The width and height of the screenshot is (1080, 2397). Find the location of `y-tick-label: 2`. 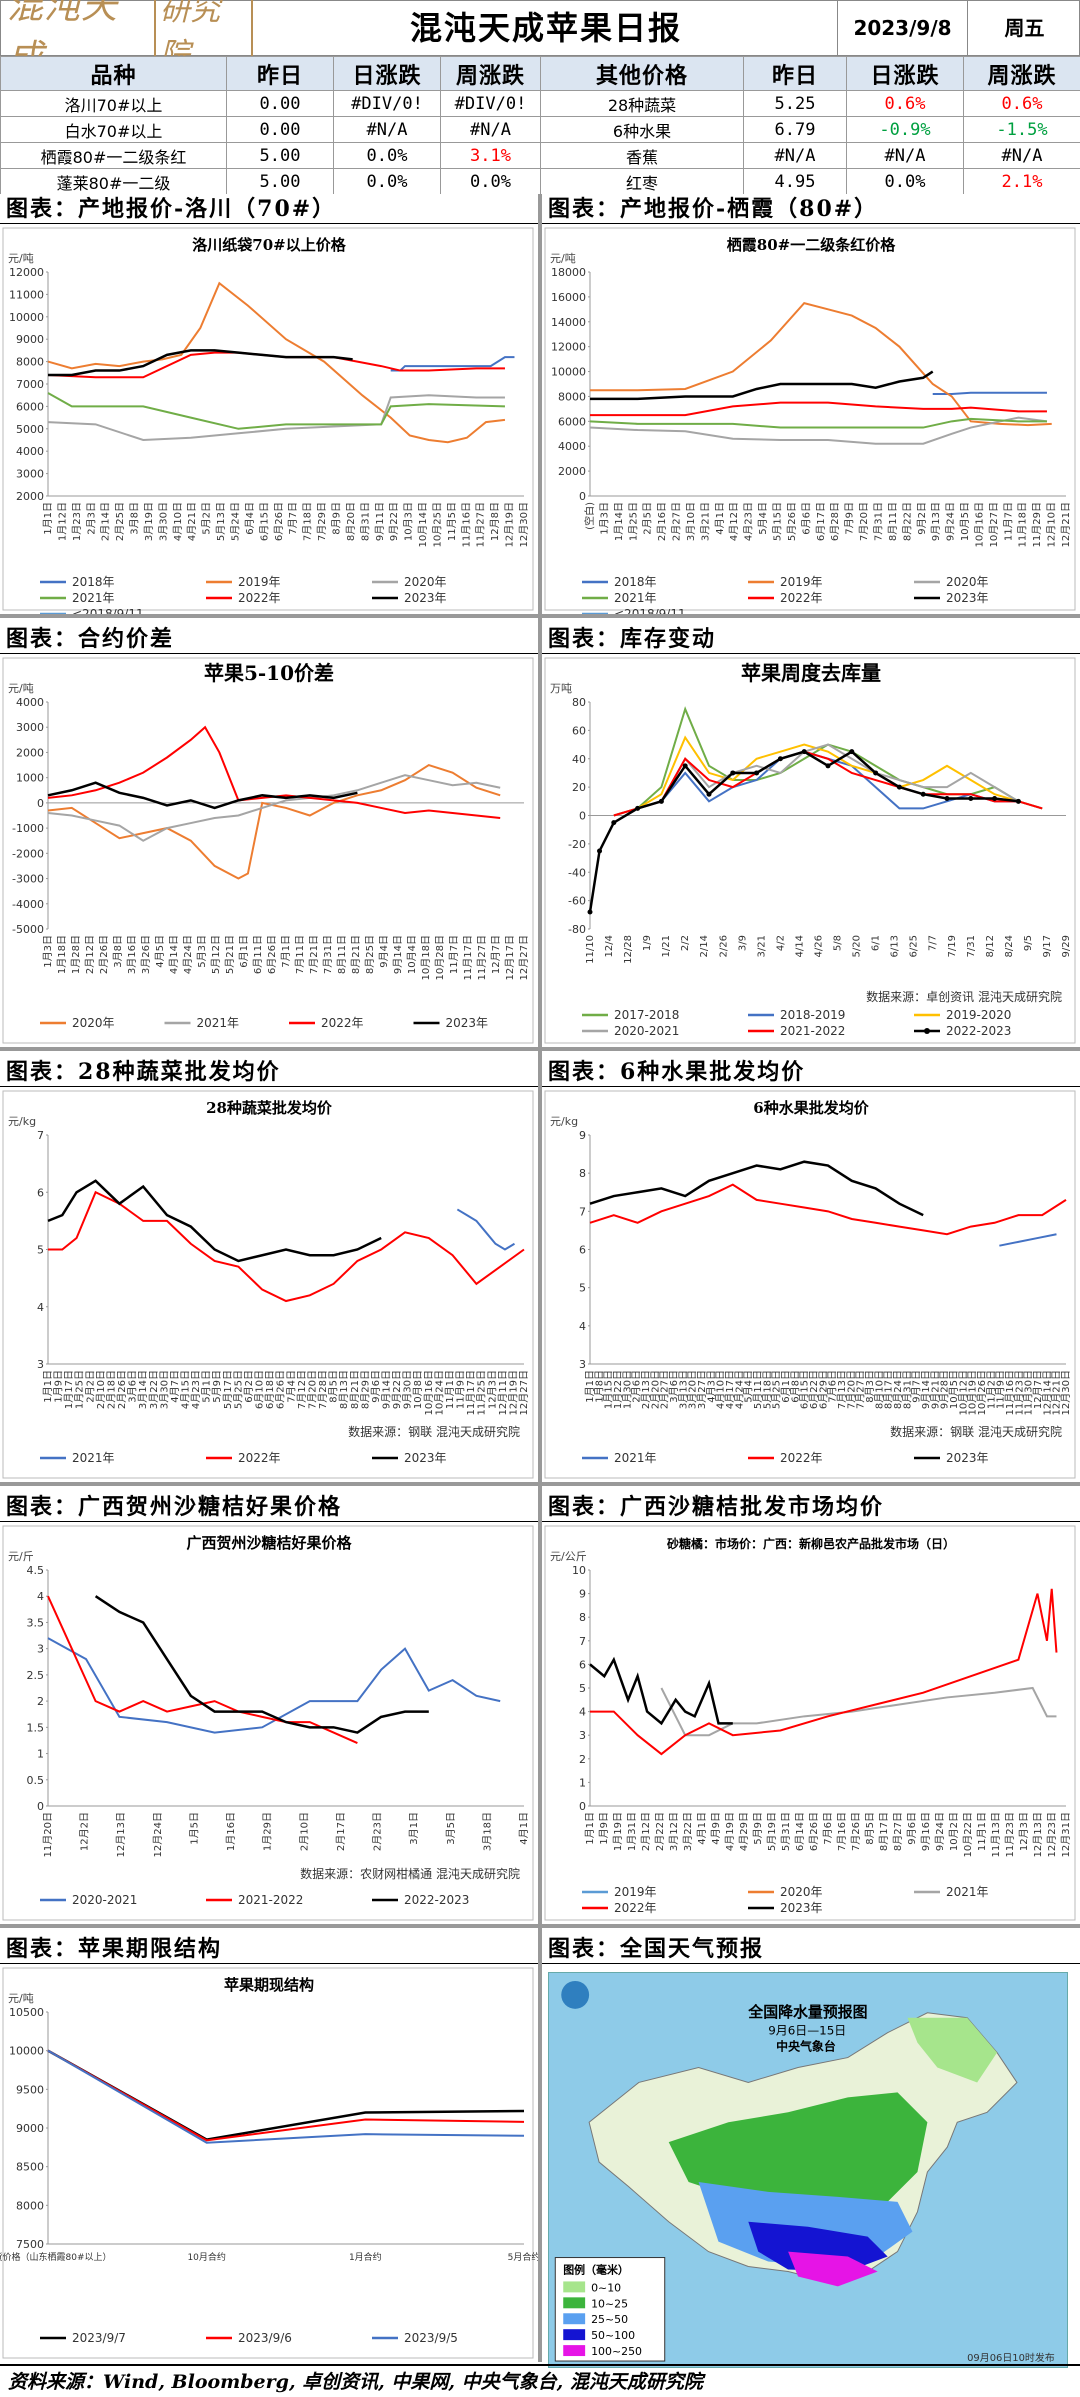

y-tick-label: 2 is located at coordinates (40, 1701).